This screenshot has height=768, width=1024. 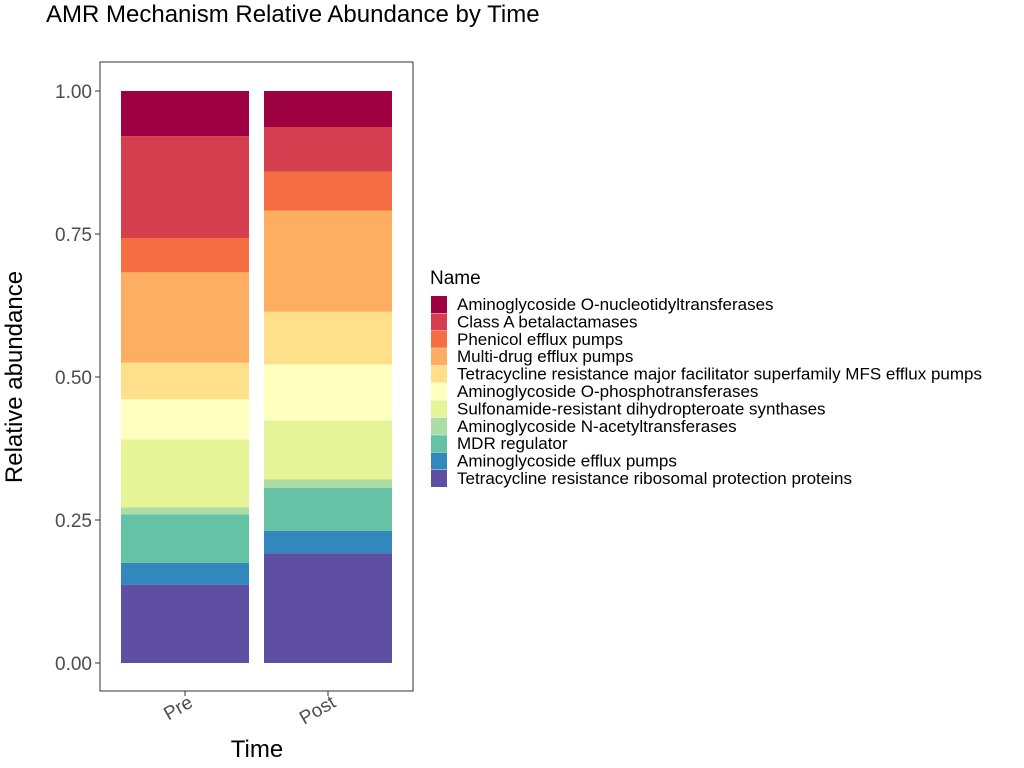 I want to click on legend-label: Class A betalactamases, so click(x=547, y=321).